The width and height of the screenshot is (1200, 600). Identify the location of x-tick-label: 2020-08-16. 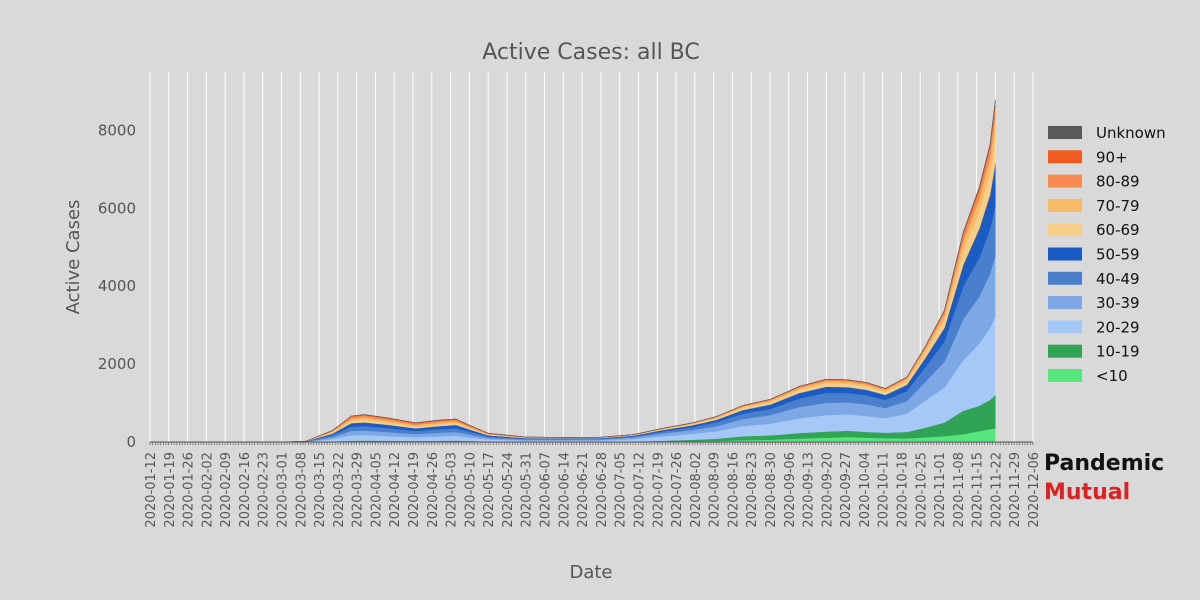
(733, 490).